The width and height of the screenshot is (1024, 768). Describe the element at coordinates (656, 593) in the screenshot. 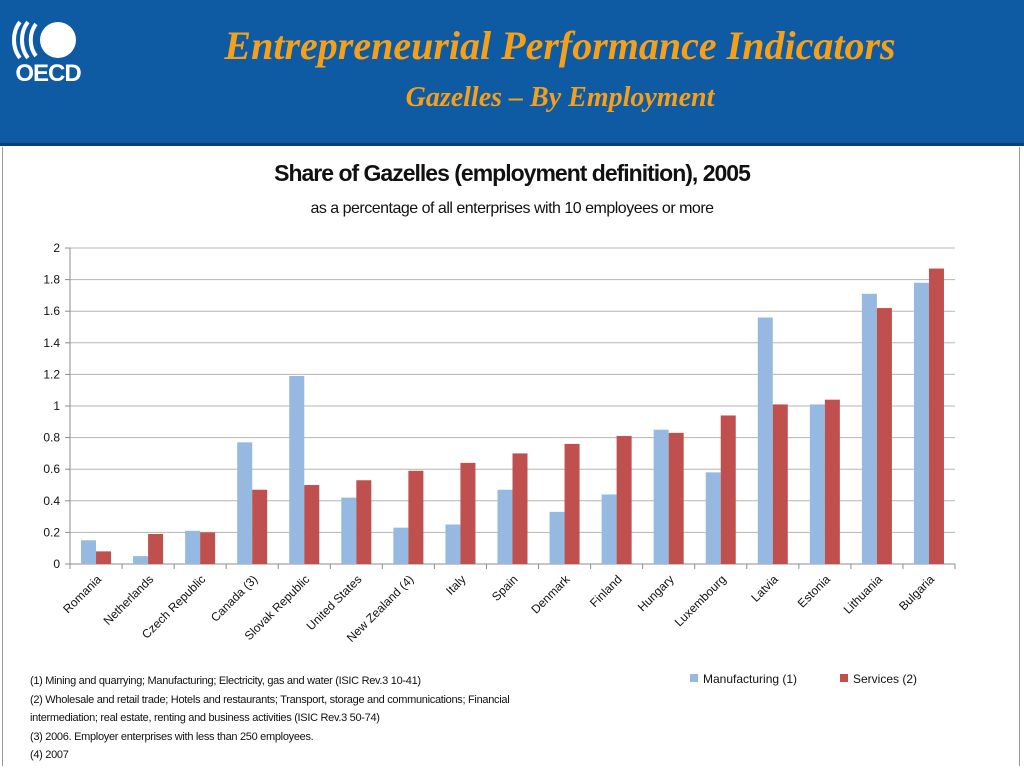

I see `x-tick-label: Hungary` at that location.